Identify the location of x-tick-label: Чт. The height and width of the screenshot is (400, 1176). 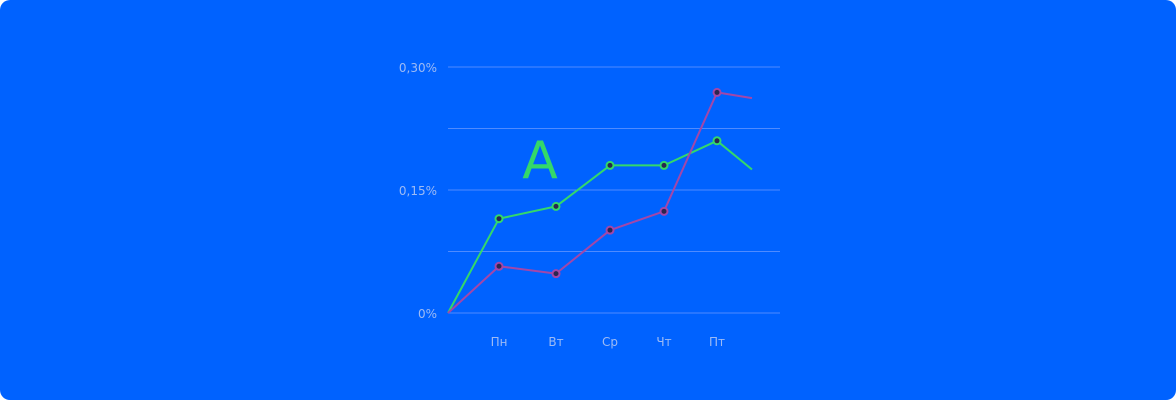
(663, 342).